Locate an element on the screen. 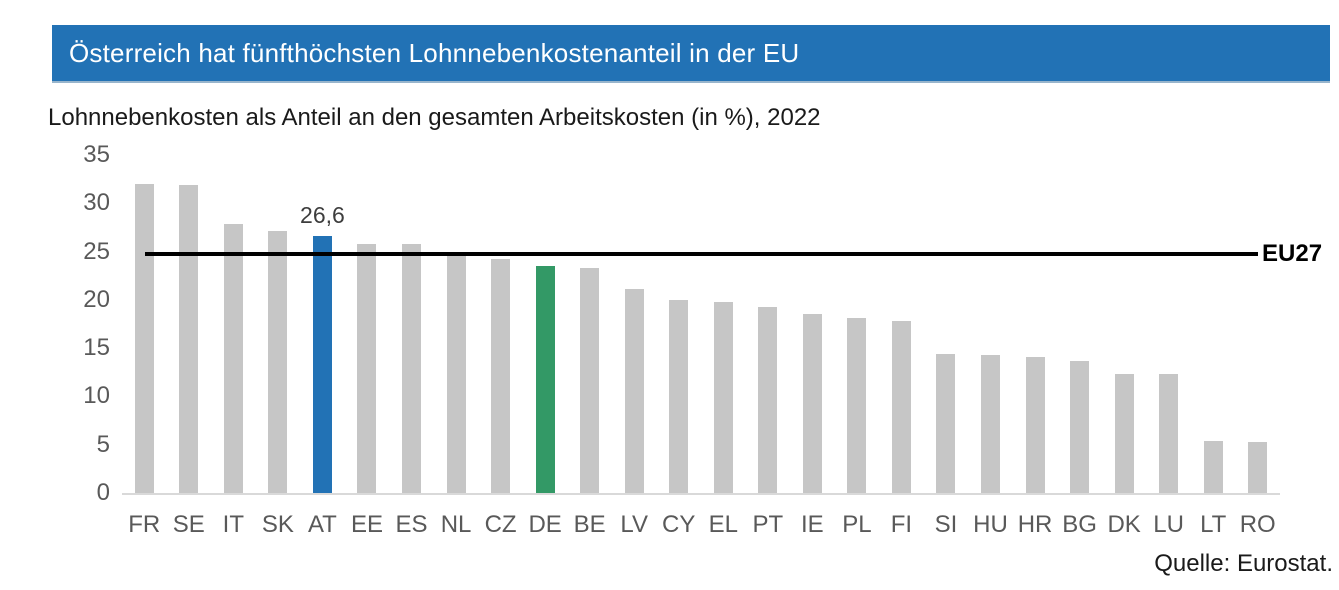 This screenshot has width=1339, height=590. bar-ie is located at coordinates (812, 403).